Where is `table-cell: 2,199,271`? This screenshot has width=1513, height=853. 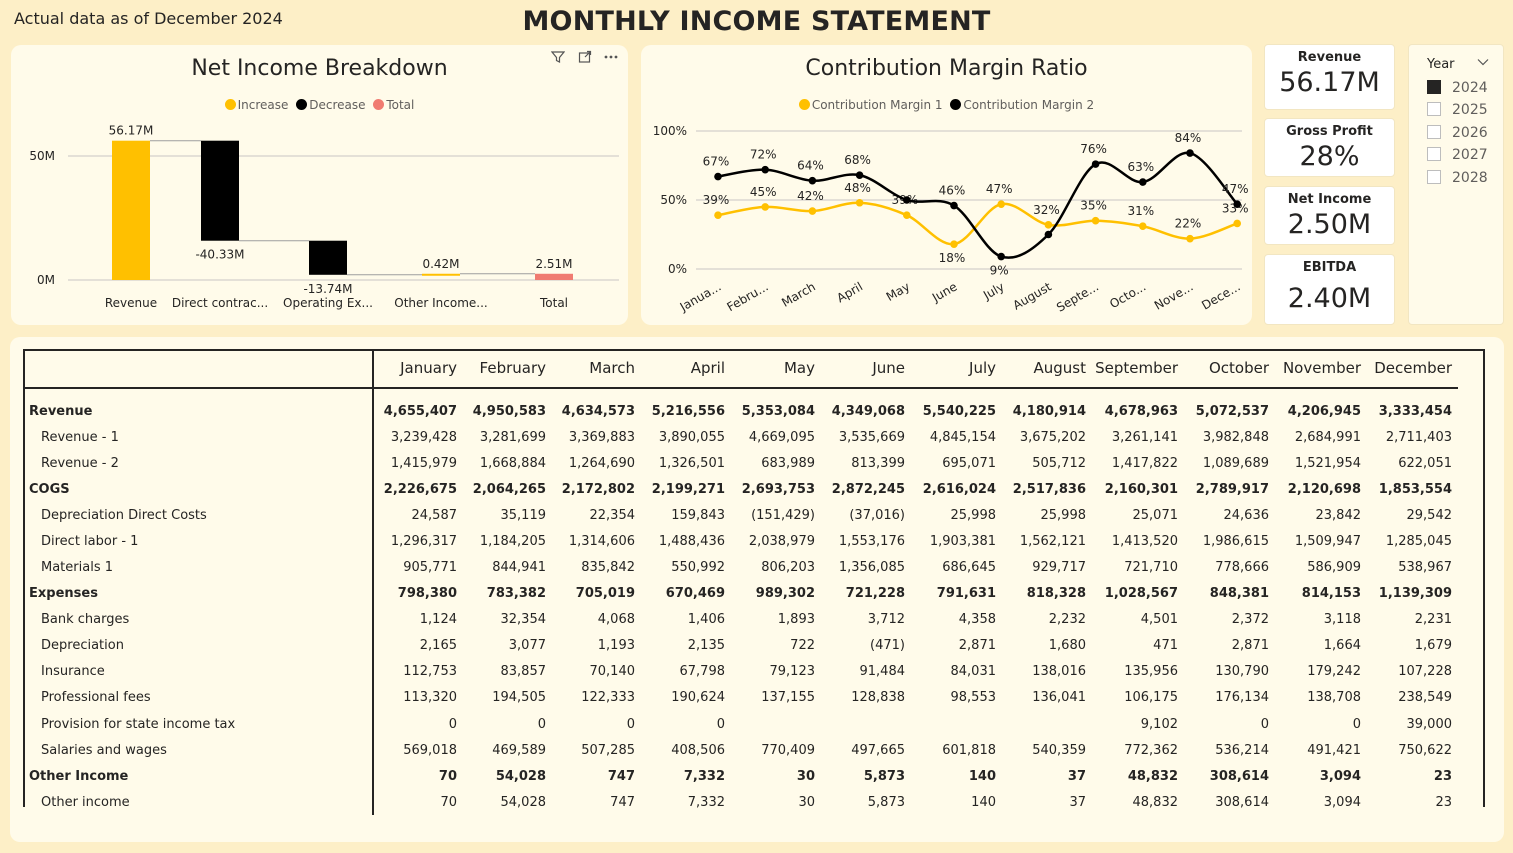 table-cell: 2,199,271 is located at coordinates (688, 489).